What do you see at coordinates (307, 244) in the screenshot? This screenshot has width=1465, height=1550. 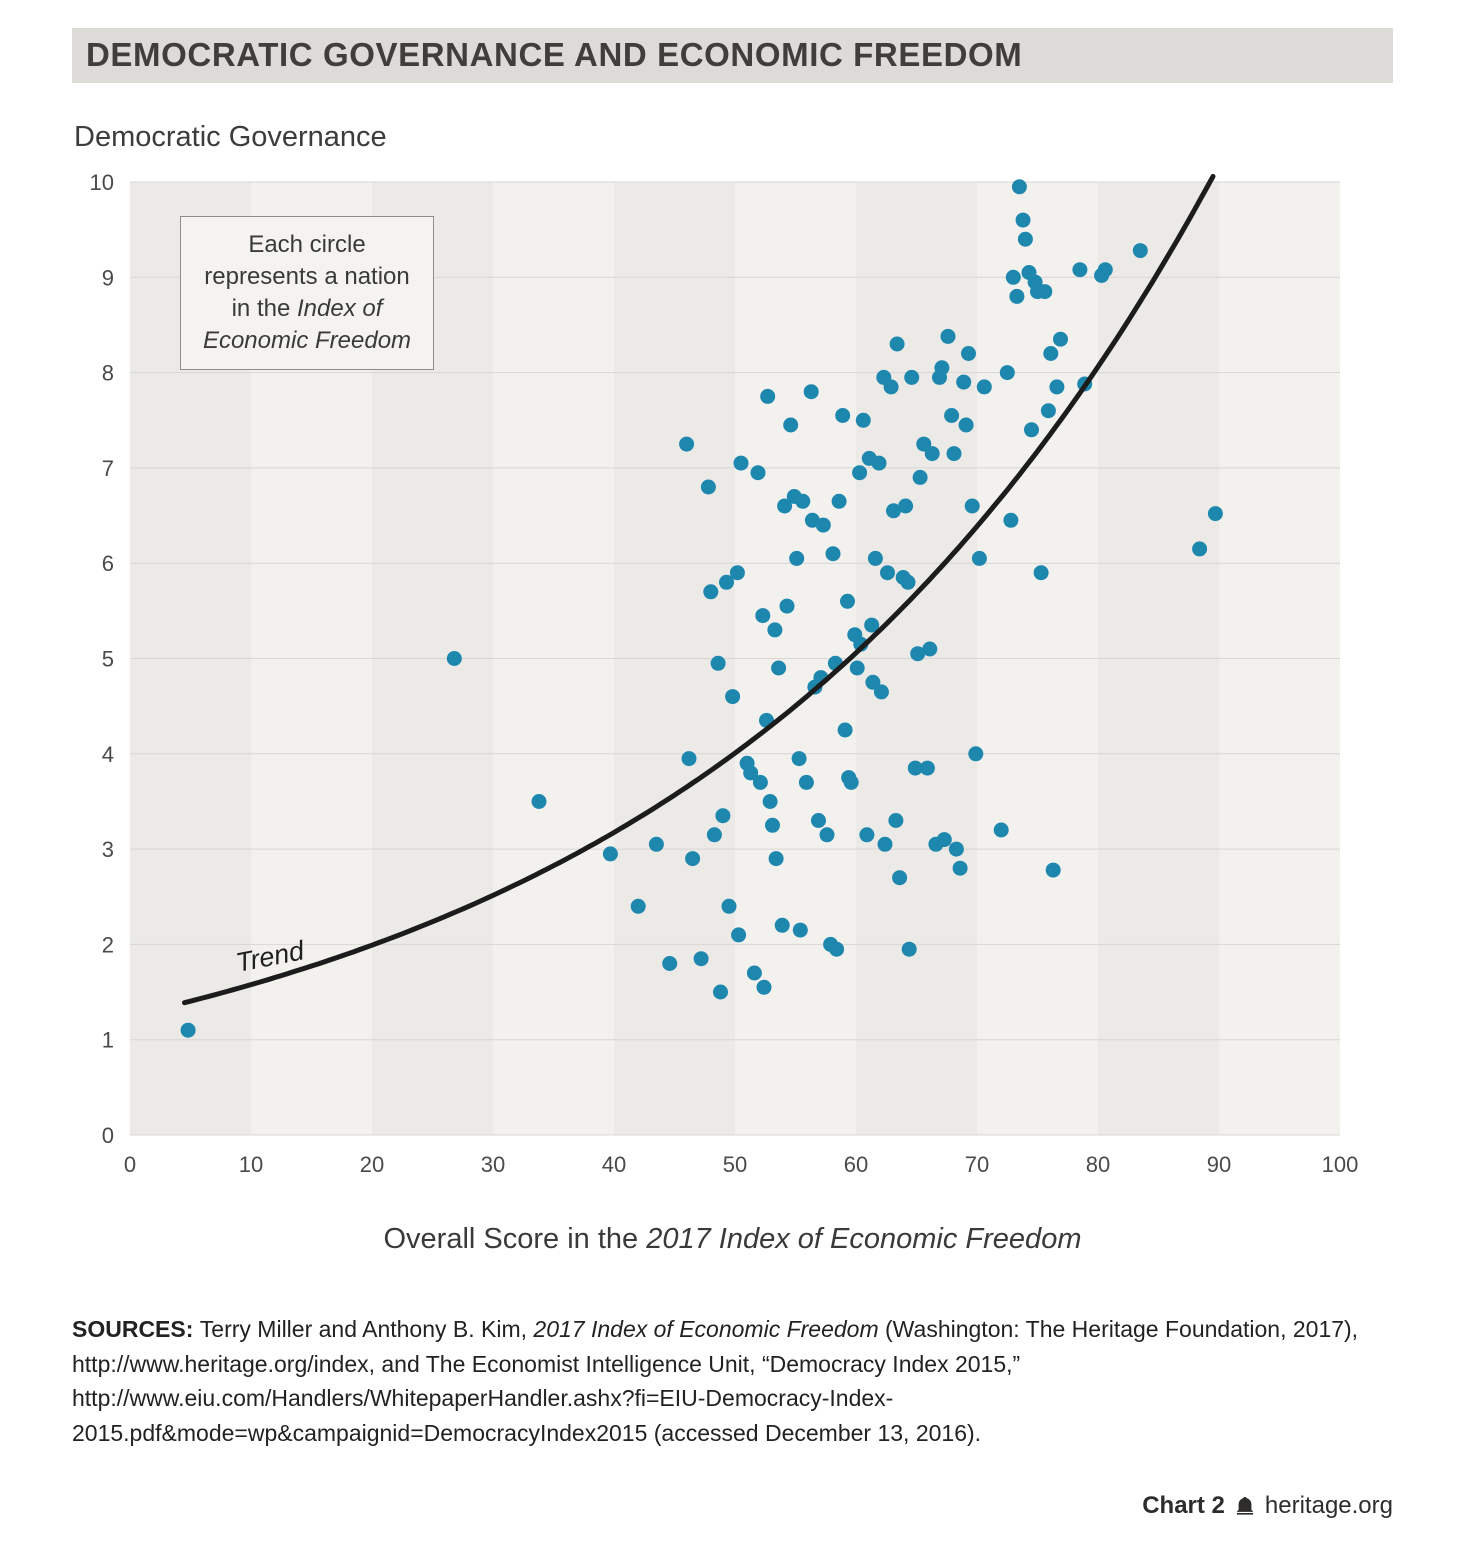 I see `annotation-text: Each circle` at bounding box center [307, 244].